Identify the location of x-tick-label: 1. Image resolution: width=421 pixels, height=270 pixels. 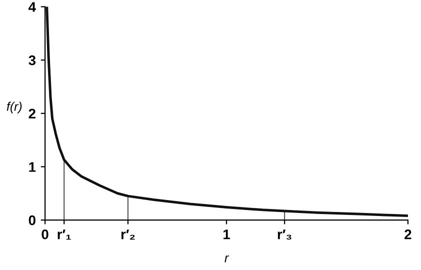
(227, 235).